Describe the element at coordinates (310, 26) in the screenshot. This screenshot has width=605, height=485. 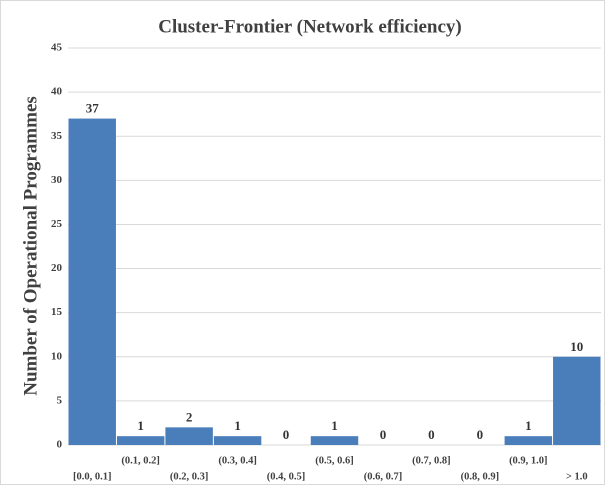
I see `chart-title: Cluster-Frontier (Network efficiency)` at that location.